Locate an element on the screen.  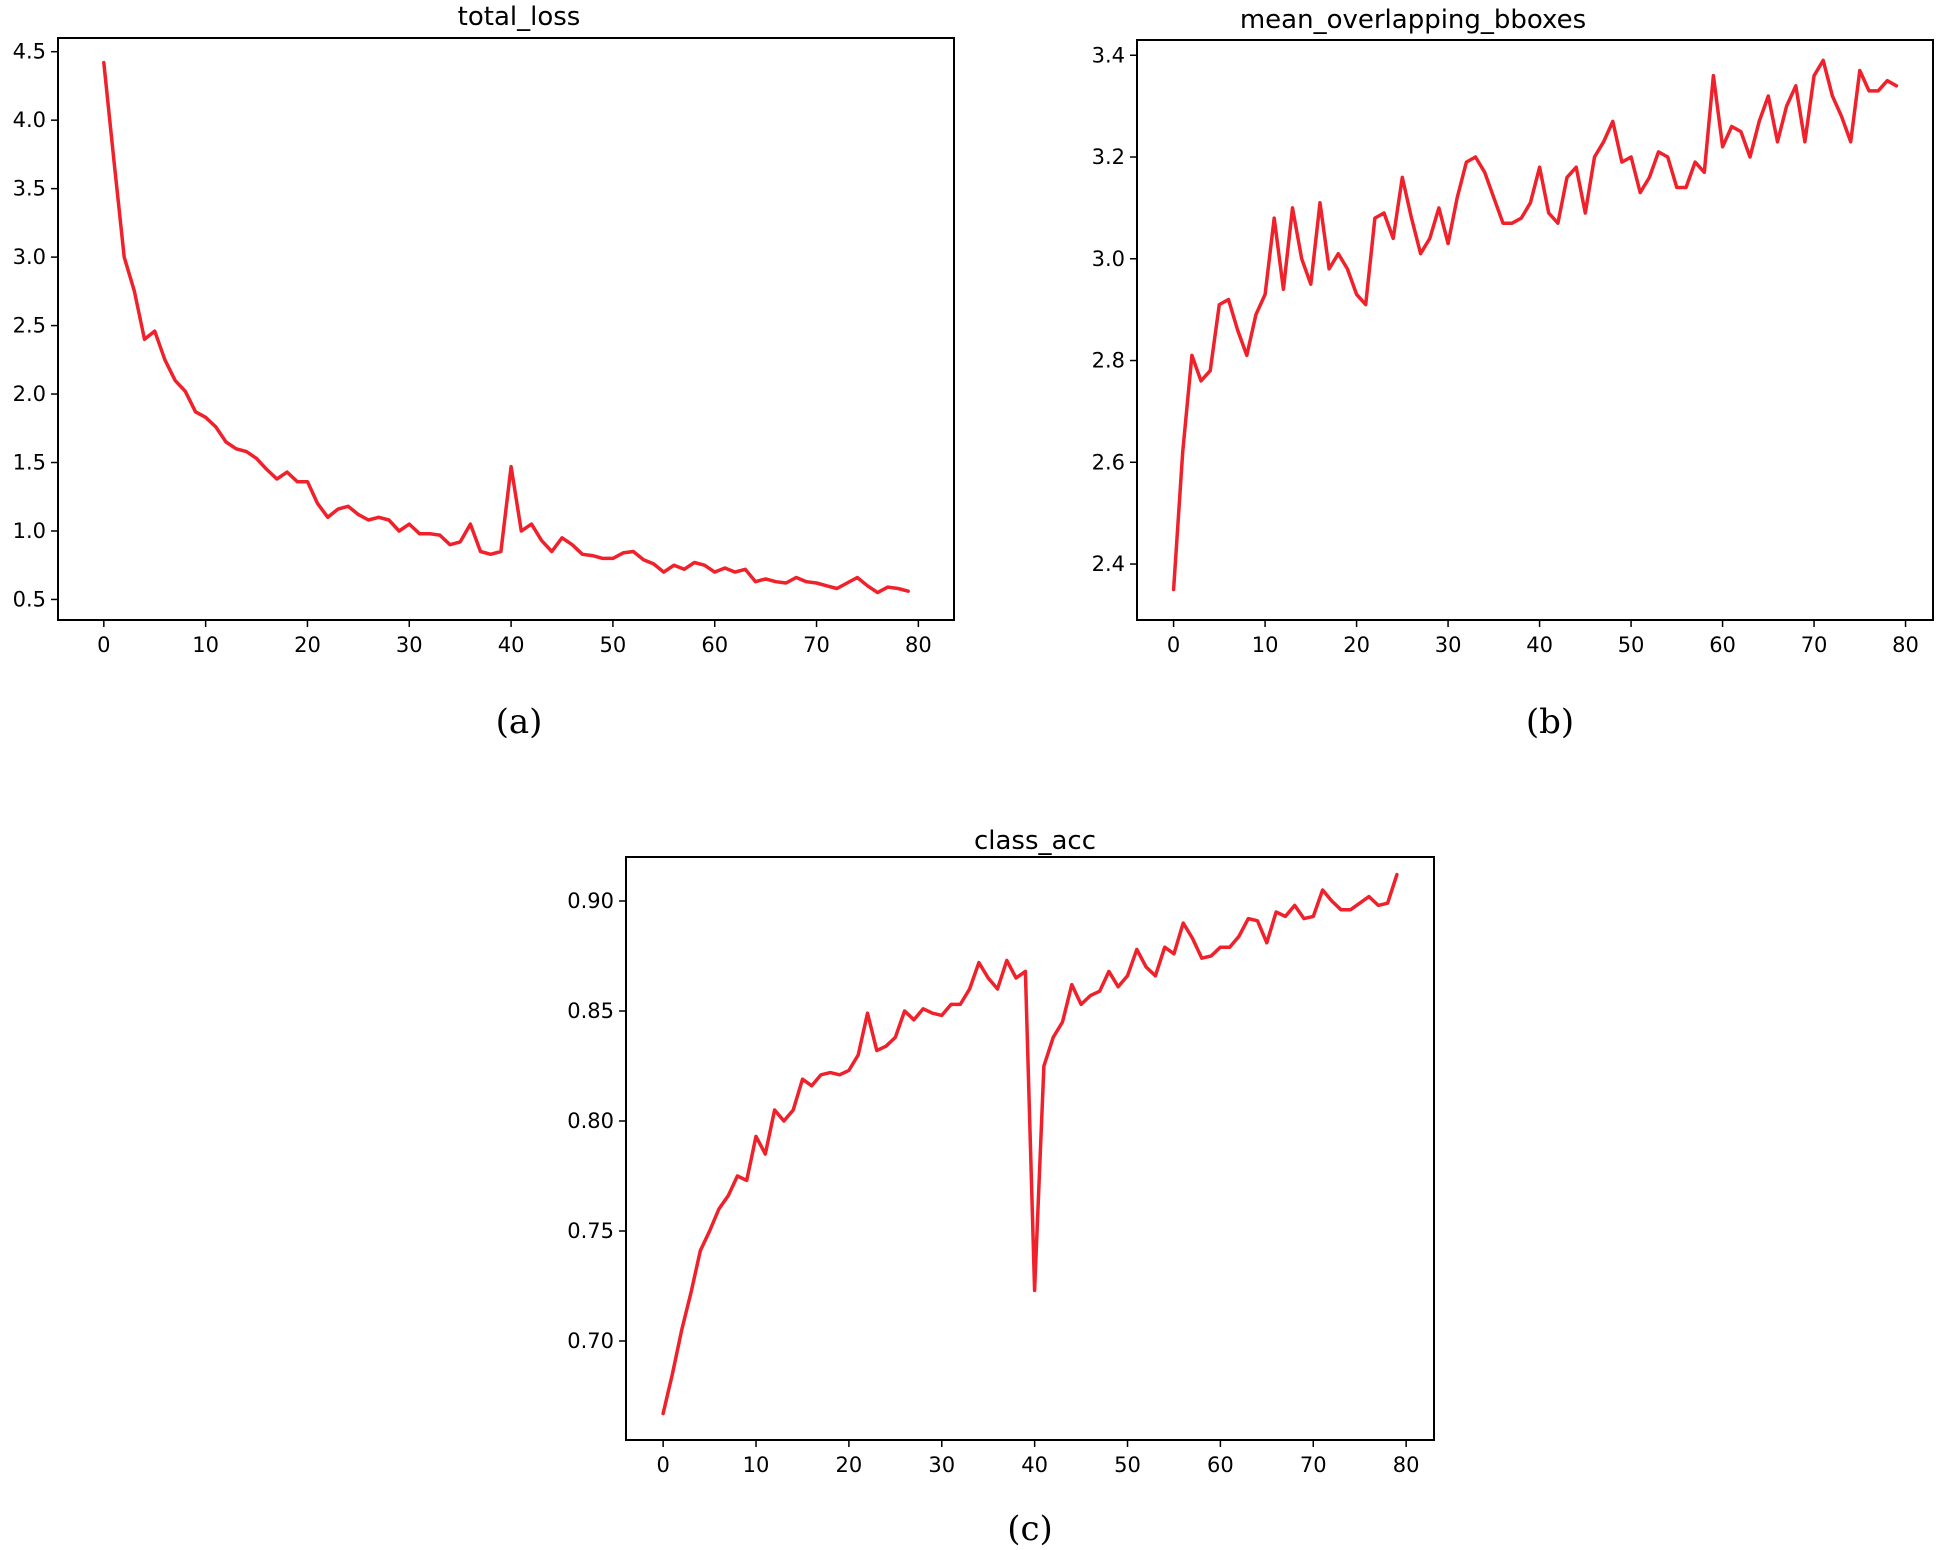
y-tick-label-a: 4.5 is located at coordinates (29, 52).